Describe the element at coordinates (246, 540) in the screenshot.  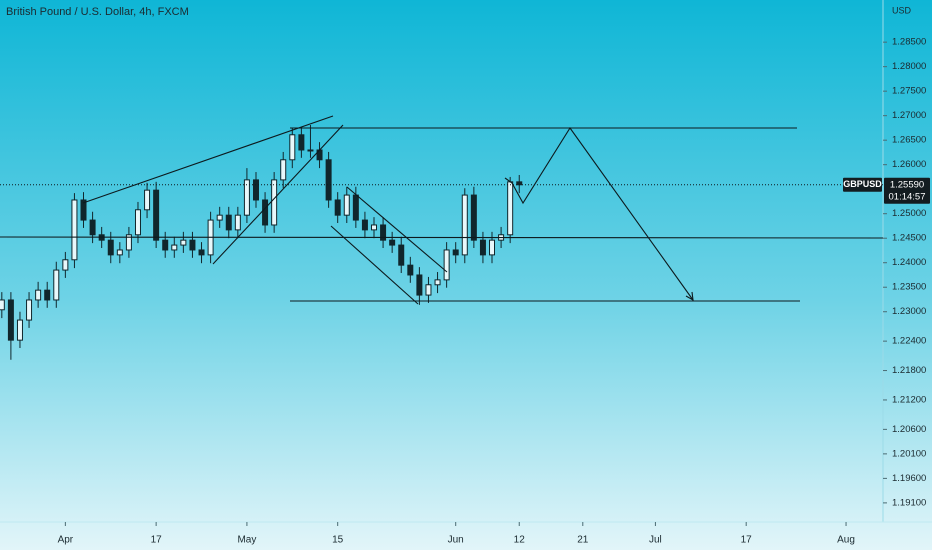
I see `x-tick-label: May` at that location.